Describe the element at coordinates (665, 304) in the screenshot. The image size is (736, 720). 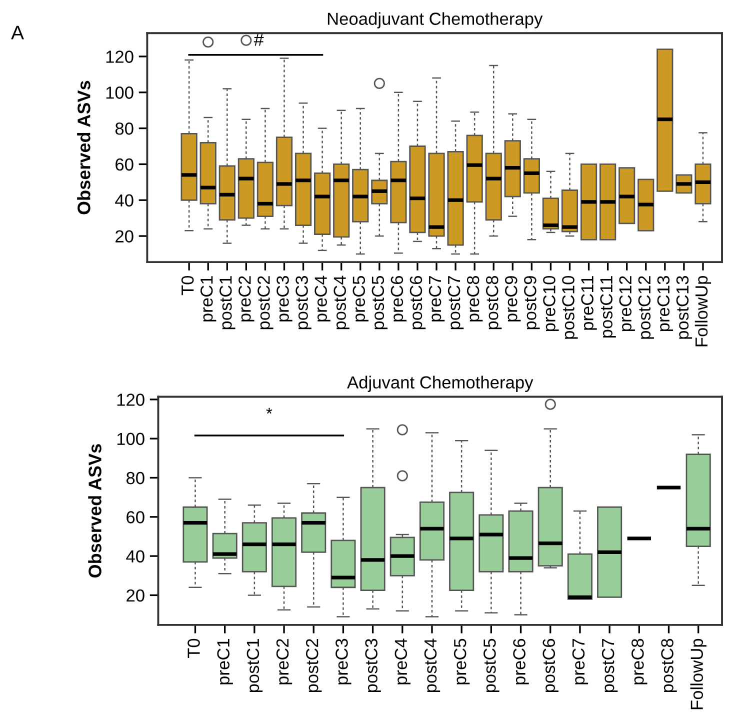
I see `x-tick-label: preC13` at that location.